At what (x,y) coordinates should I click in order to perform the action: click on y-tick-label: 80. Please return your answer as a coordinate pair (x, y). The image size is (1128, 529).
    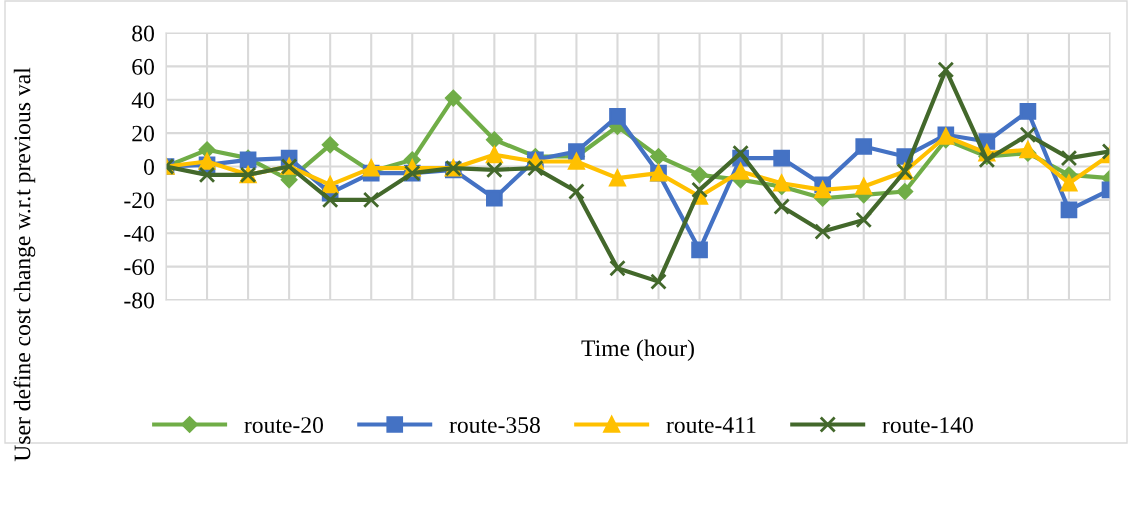
    Looking at the image, I should click on (143, 33).